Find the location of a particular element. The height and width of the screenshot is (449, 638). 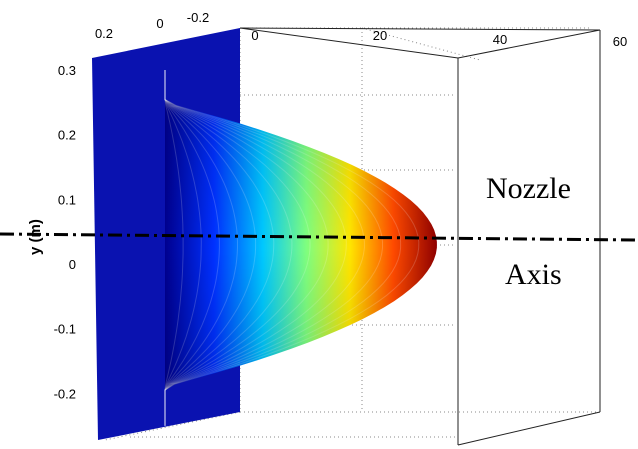

z-tick-label: 0 is located at coordinates (159, 23).